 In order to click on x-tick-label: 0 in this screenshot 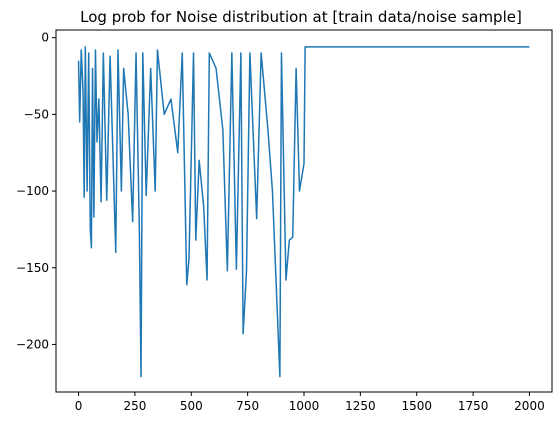, I will do `click(79, 406)`.